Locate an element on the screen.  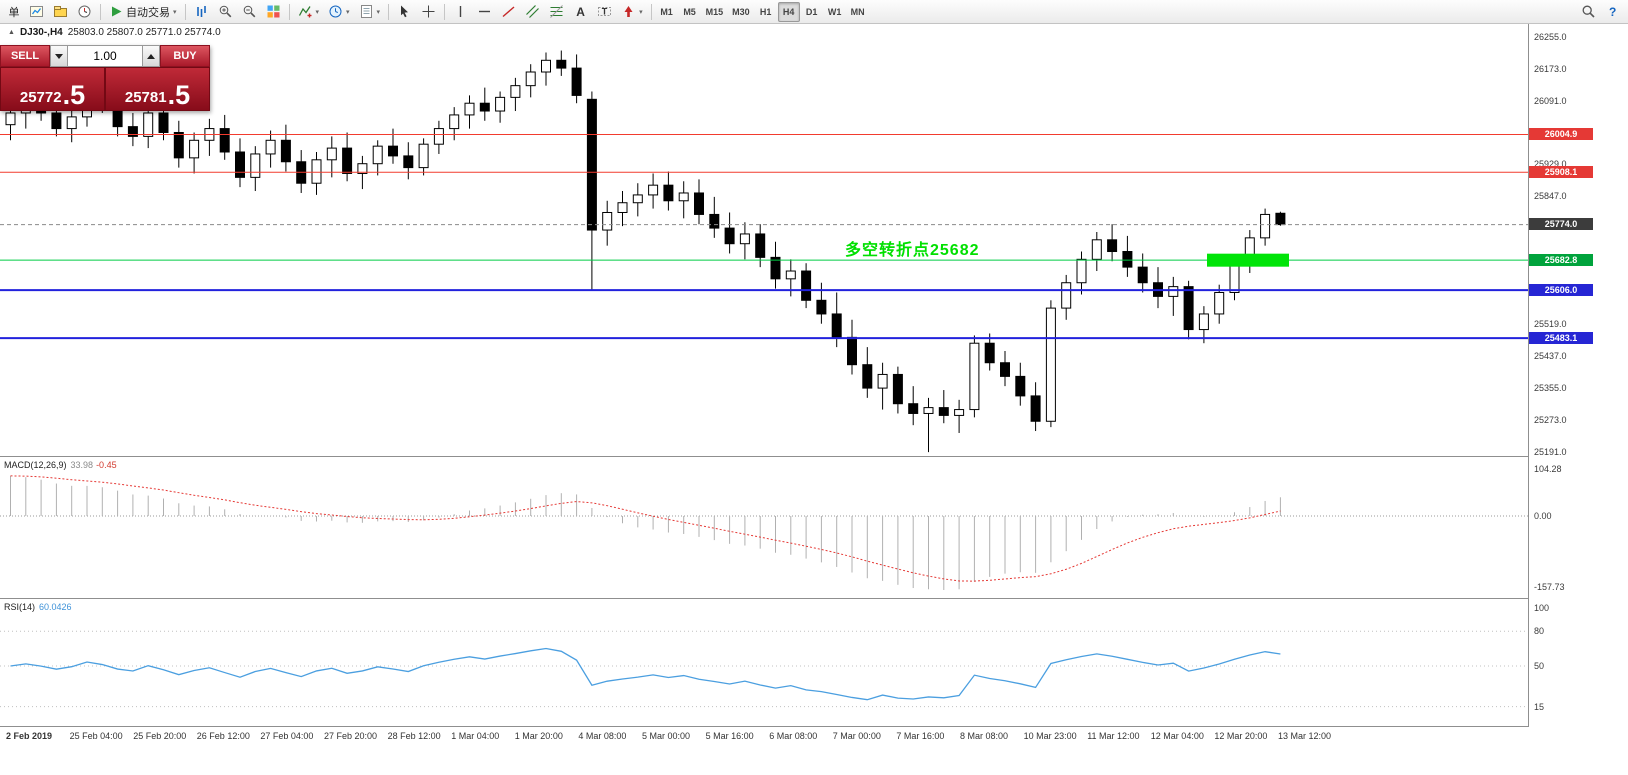
timeframe-mn-button: MN is located at coordinates (858, 12).